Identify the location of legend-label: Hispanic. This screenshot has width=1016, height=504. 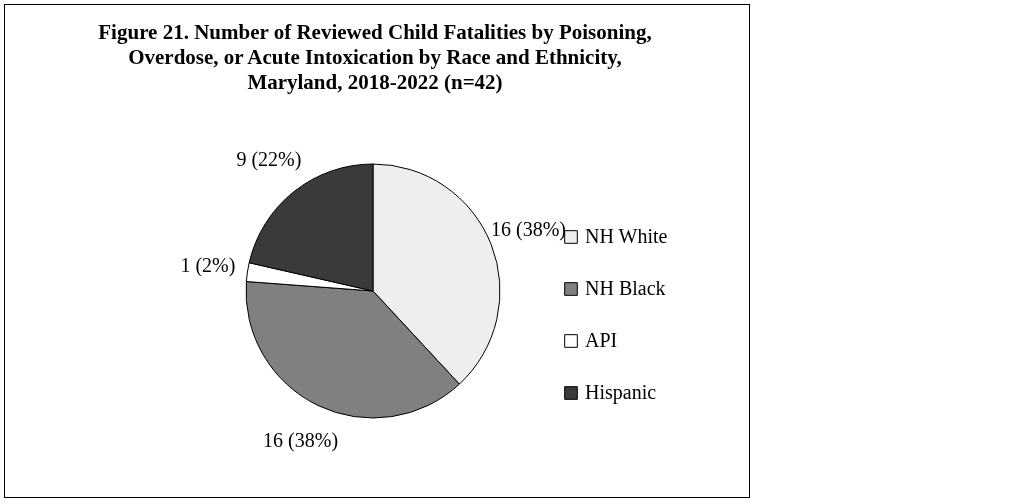
(621, 392).